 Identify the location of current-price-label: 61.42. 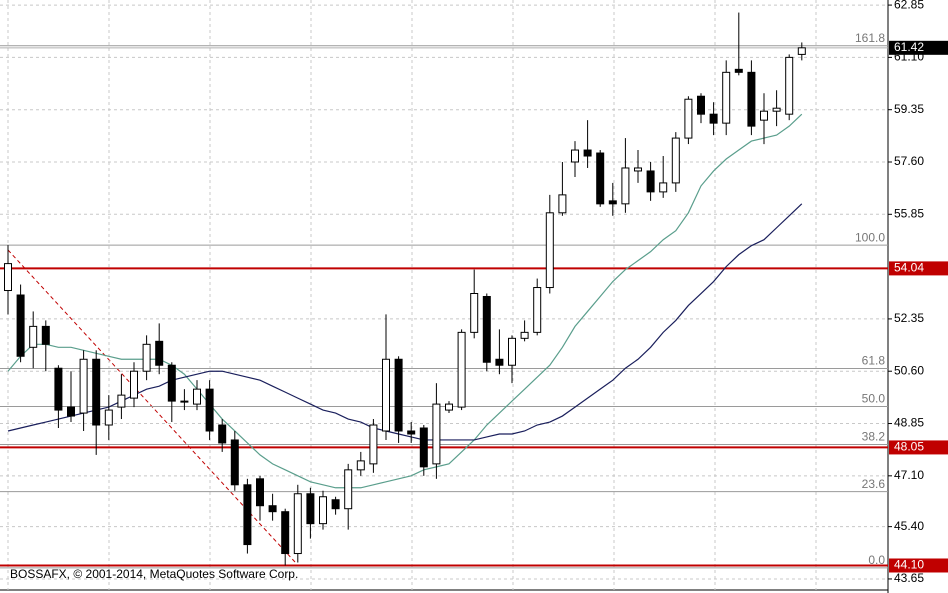
(909, 47).